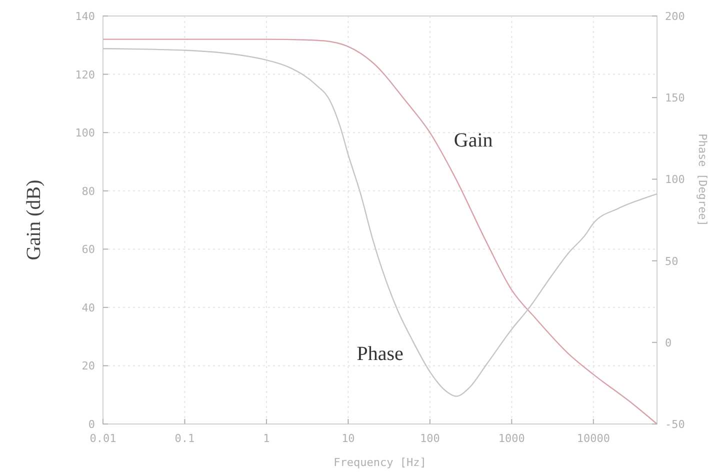  What do you see at coordinates (88, 307) in the screenshot?
I see `y-tick-label: 40` at bounding box center [88, 307].